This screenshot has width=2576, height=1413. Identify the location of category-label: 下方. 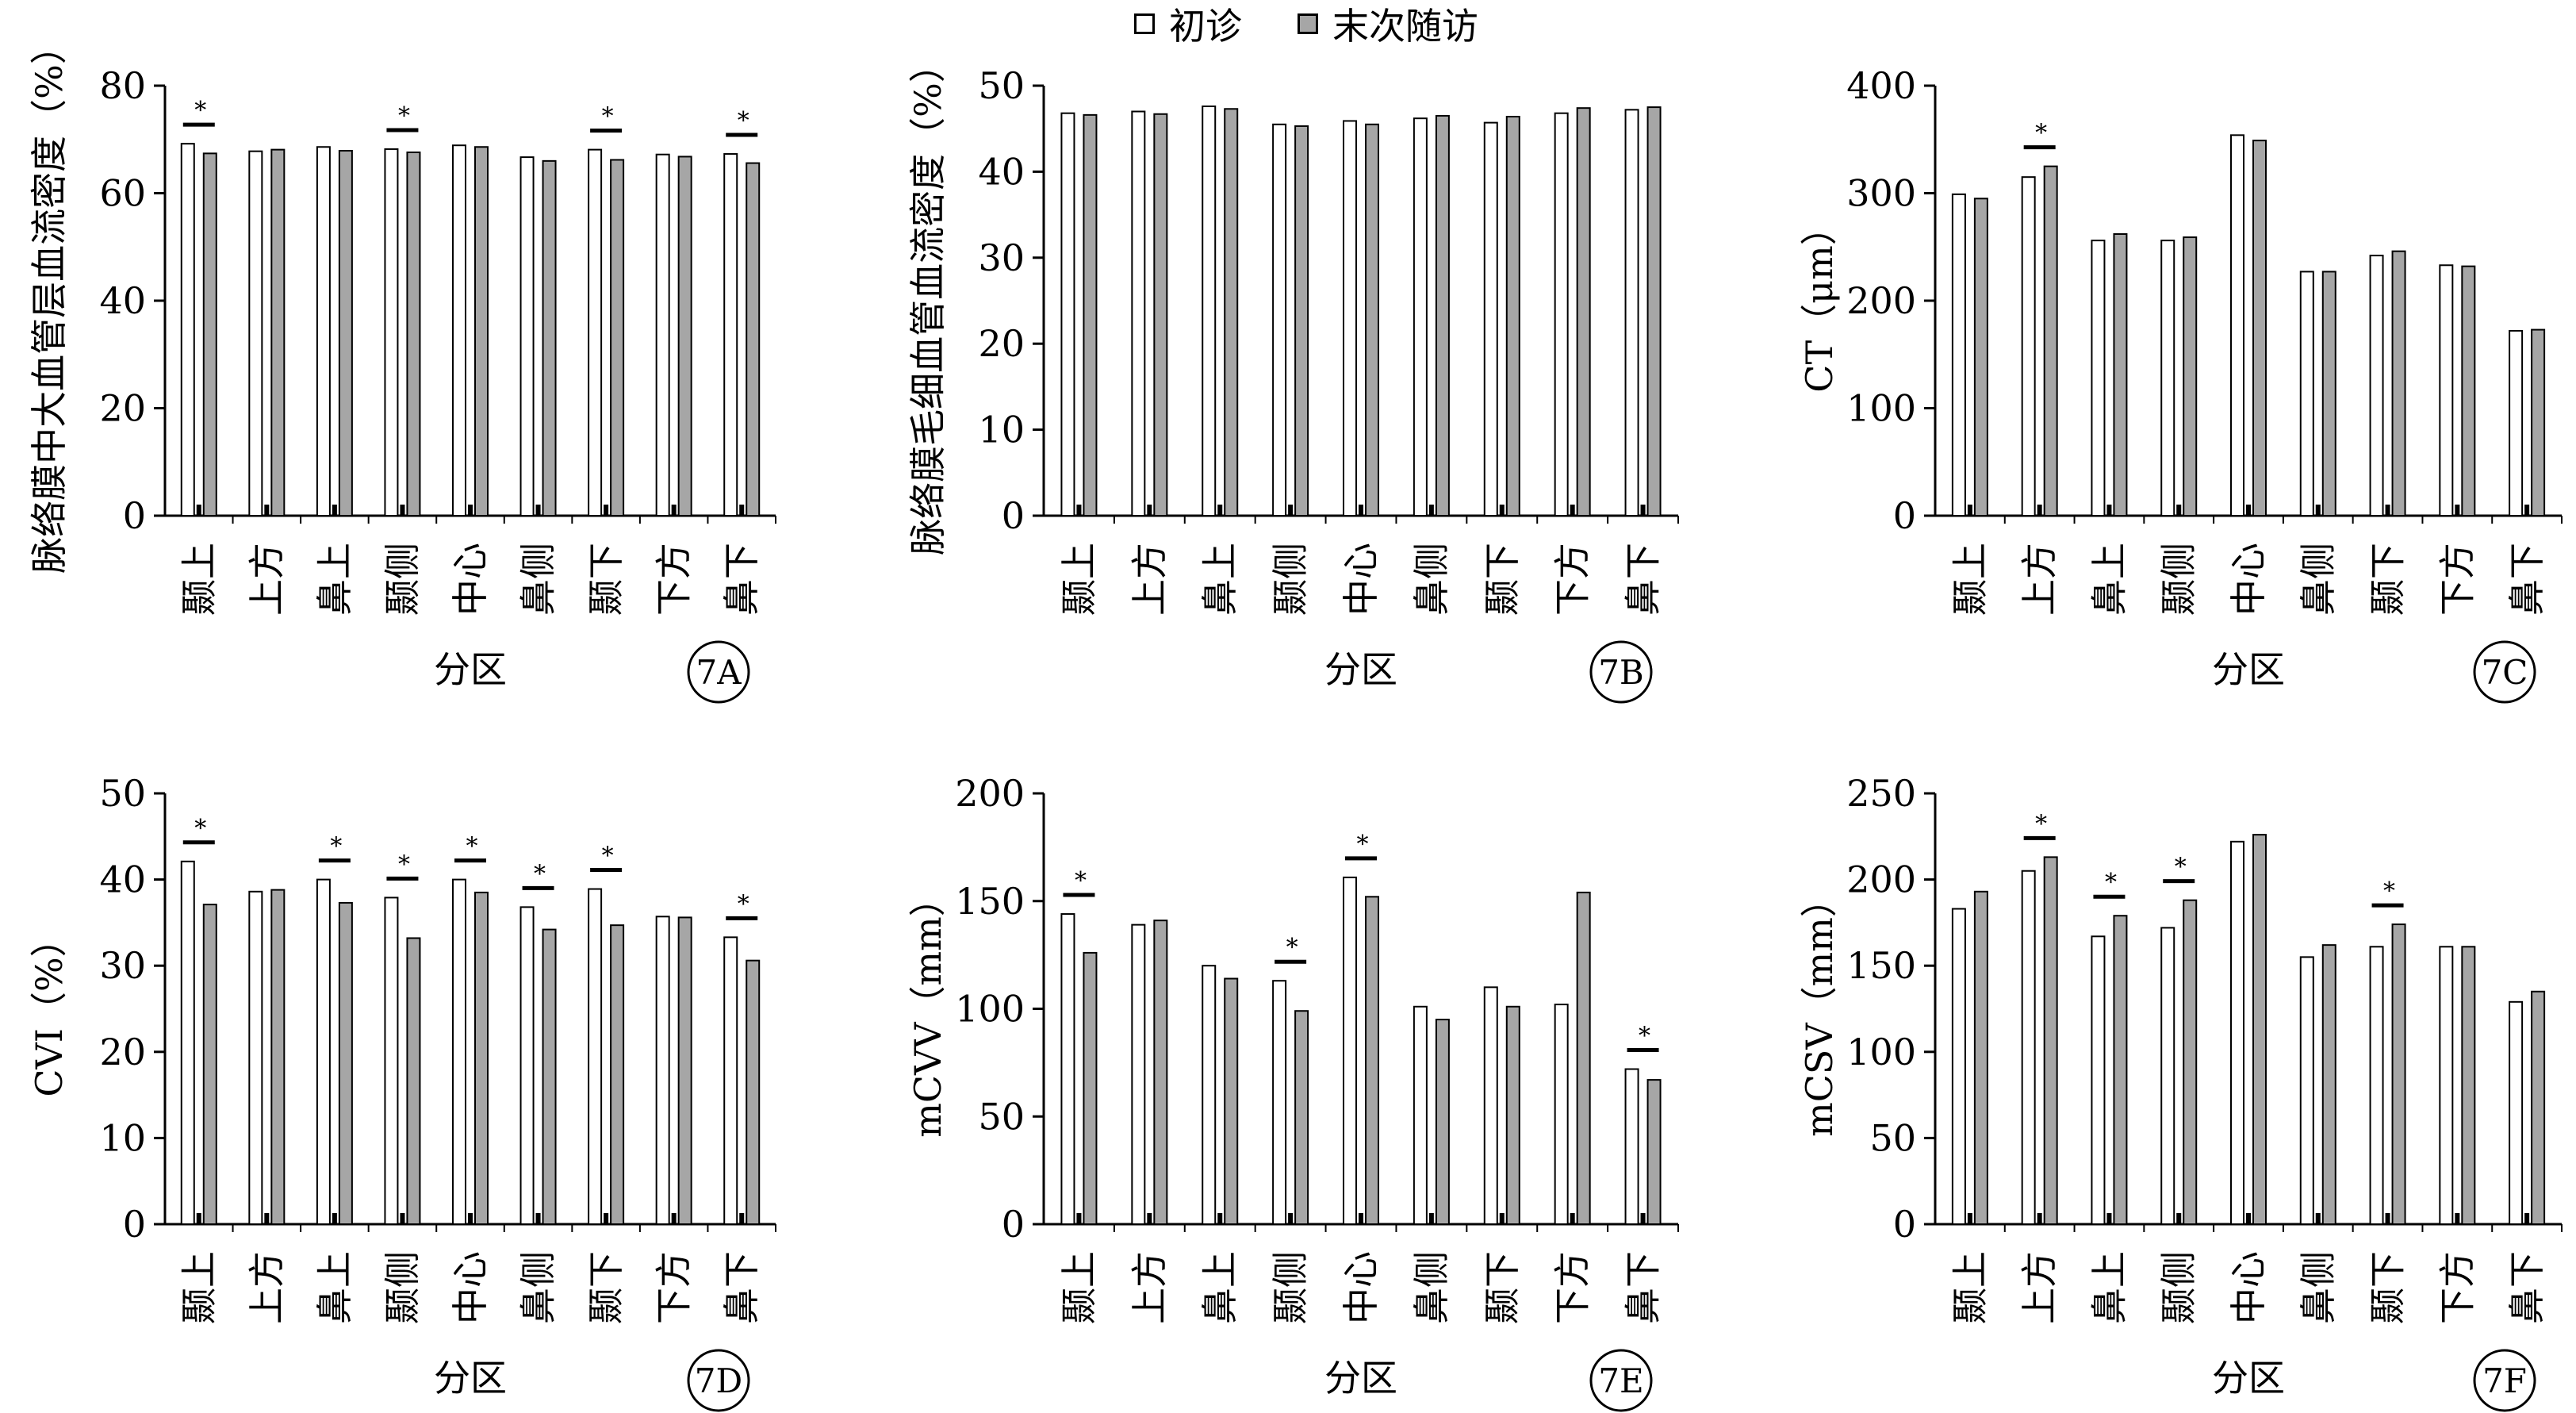
(2457, 579).